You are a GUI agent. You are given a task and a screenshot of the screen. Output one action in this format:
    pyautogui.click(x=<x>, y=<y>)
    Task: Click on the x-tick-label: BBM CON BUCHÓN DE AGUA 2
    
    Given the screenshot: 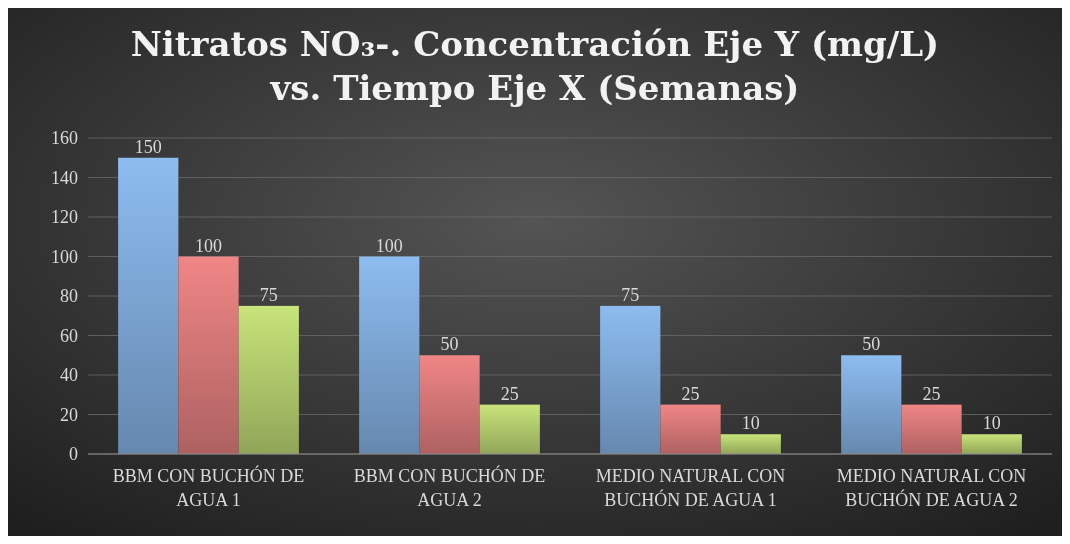 What is the action you would take?
    pyautogui.click(x=449, y=487)
    